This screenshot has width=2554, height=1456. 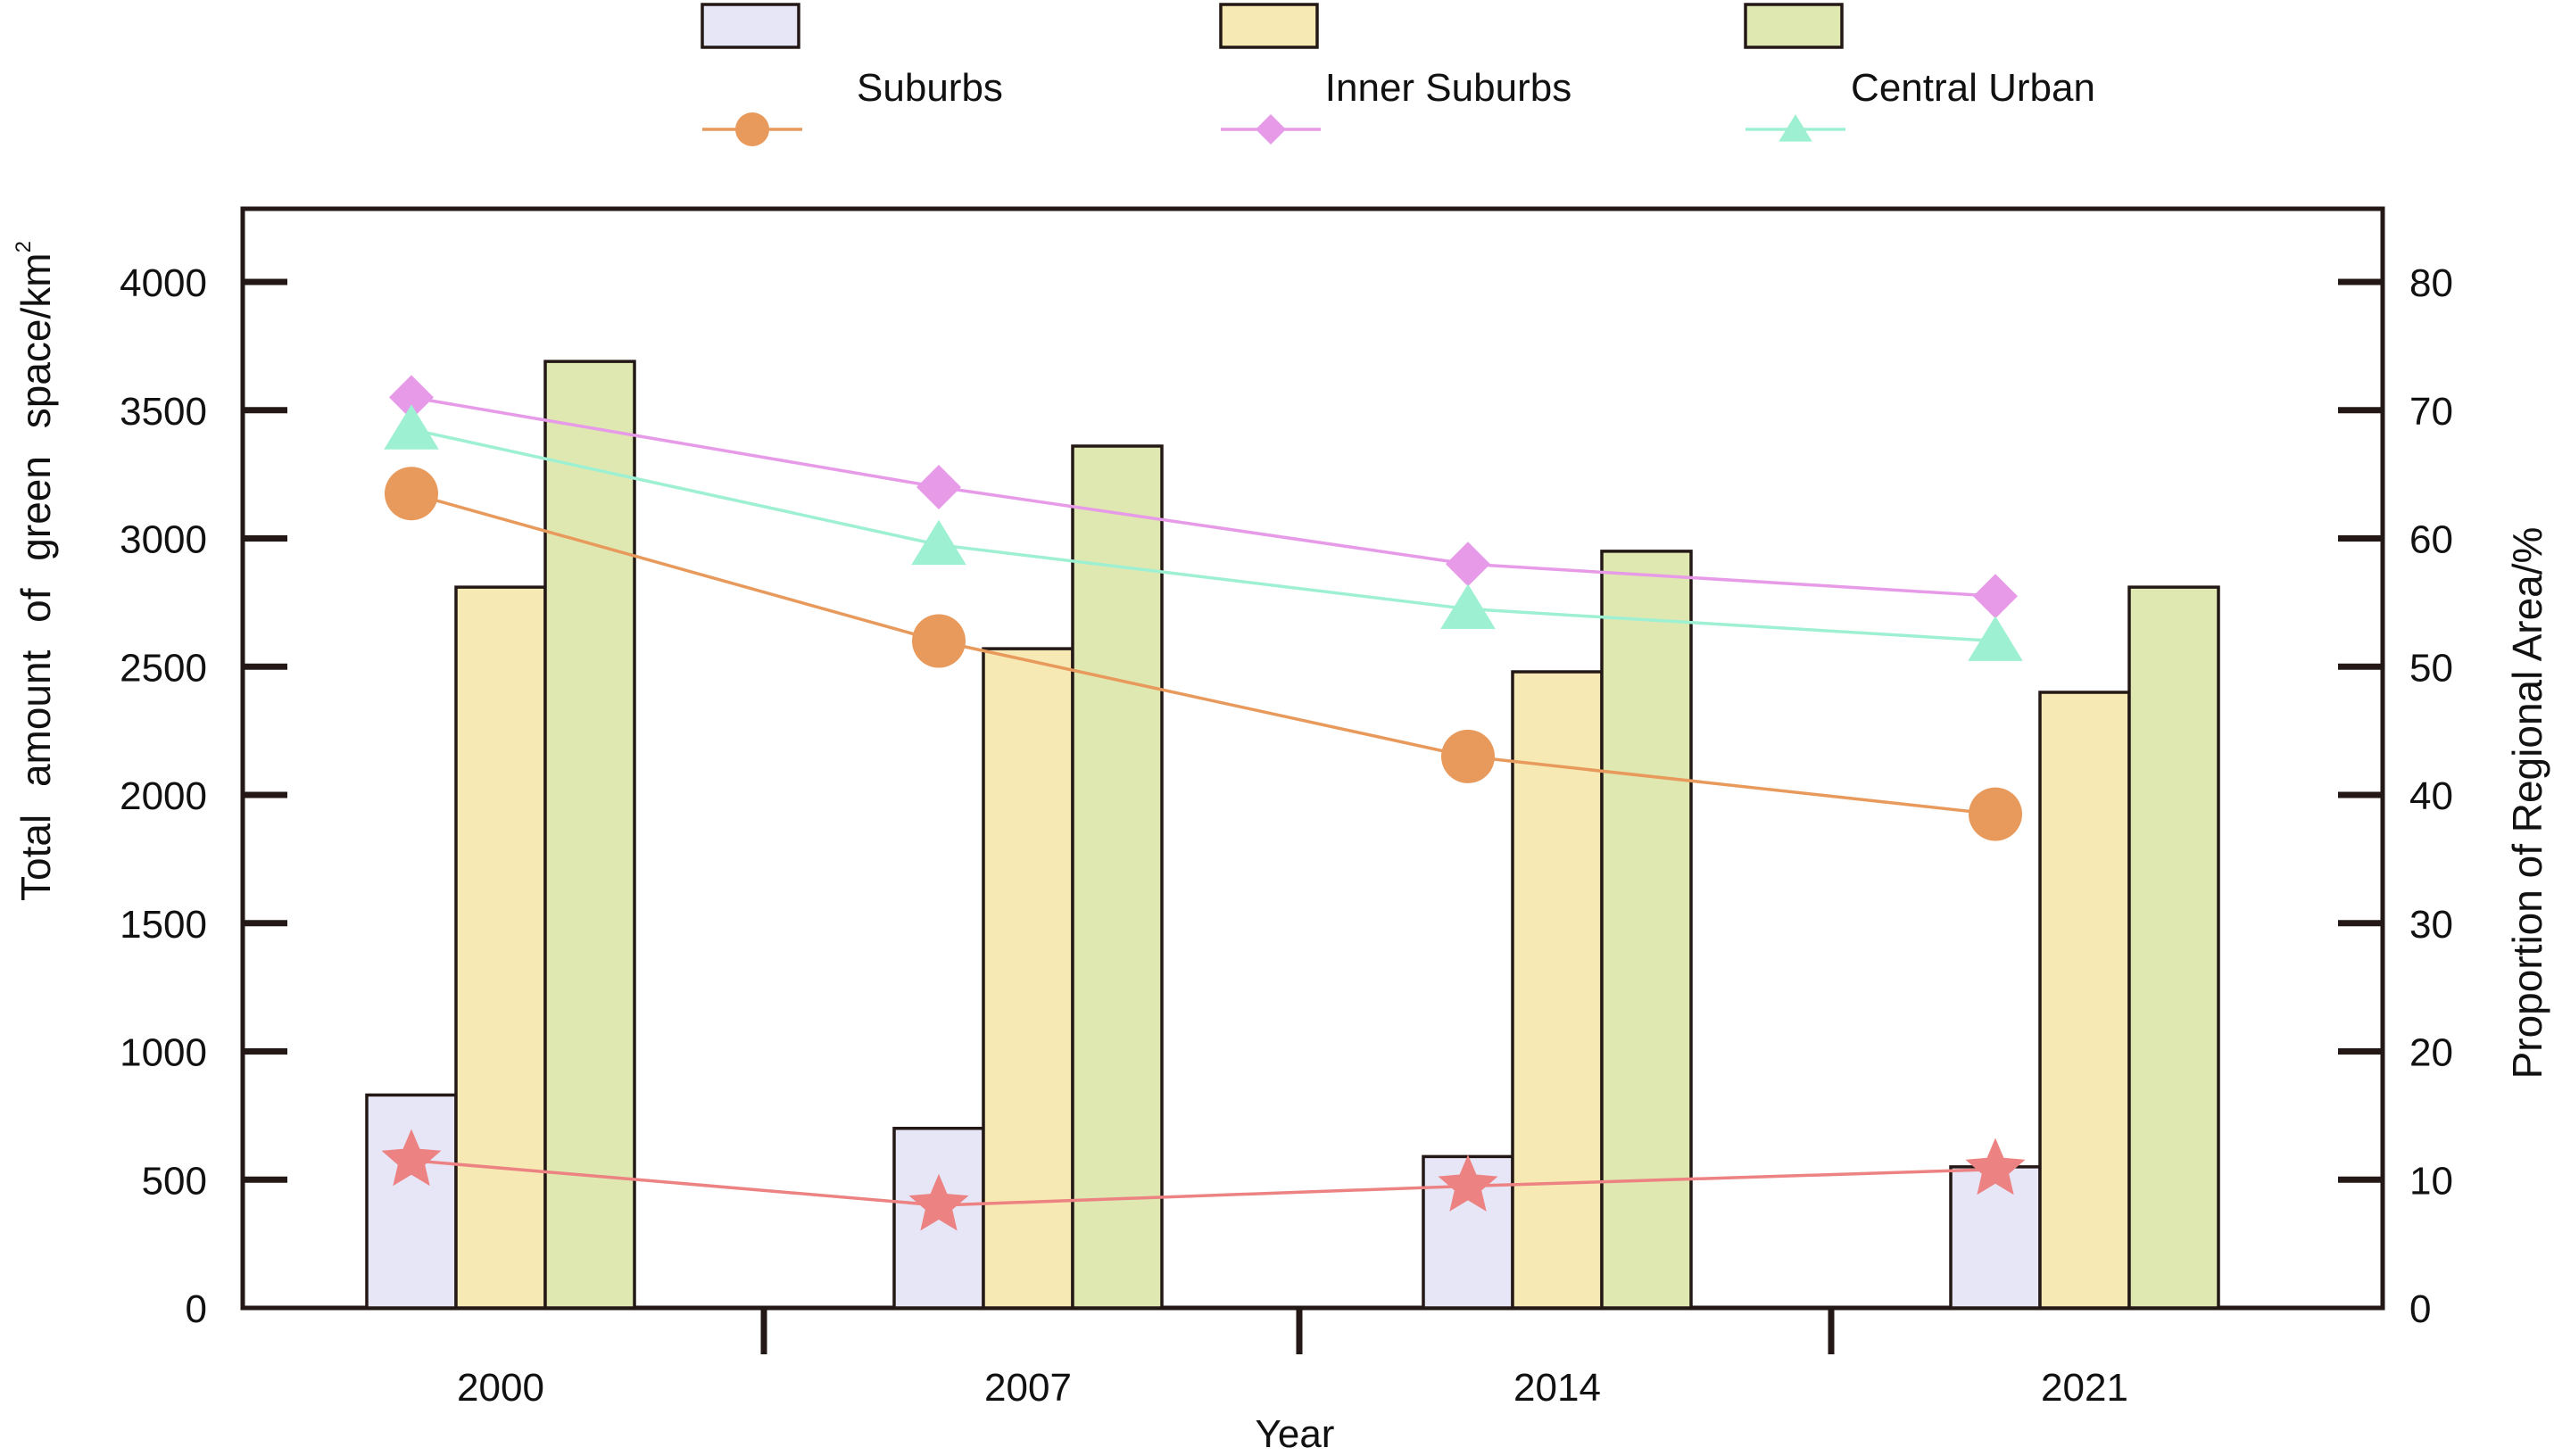 I want to click on y-tick-label: 1500, so click(x=163, y=925).